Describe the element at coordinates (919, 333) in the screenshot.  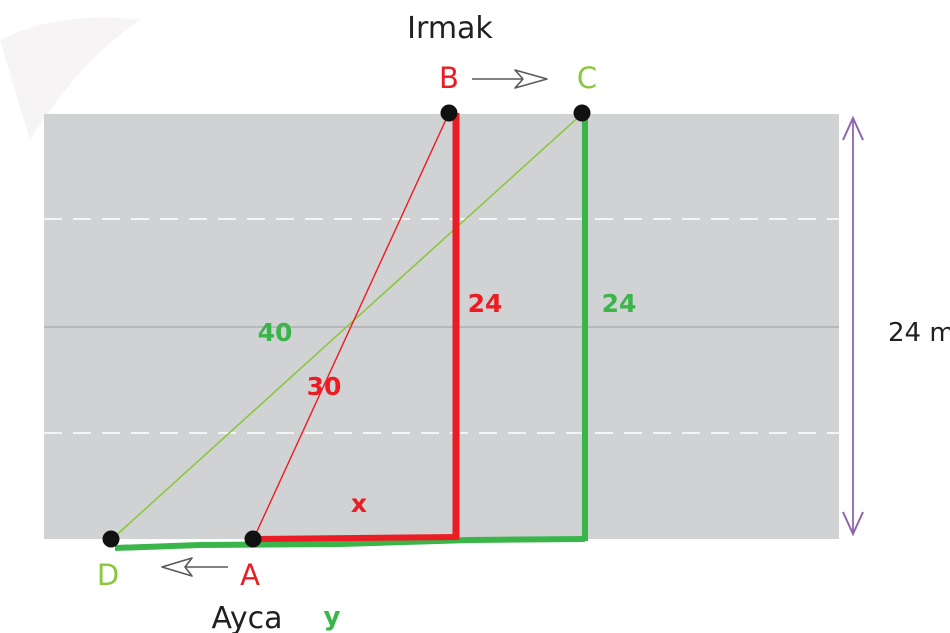
I see `width-label: 24 m` at that location.